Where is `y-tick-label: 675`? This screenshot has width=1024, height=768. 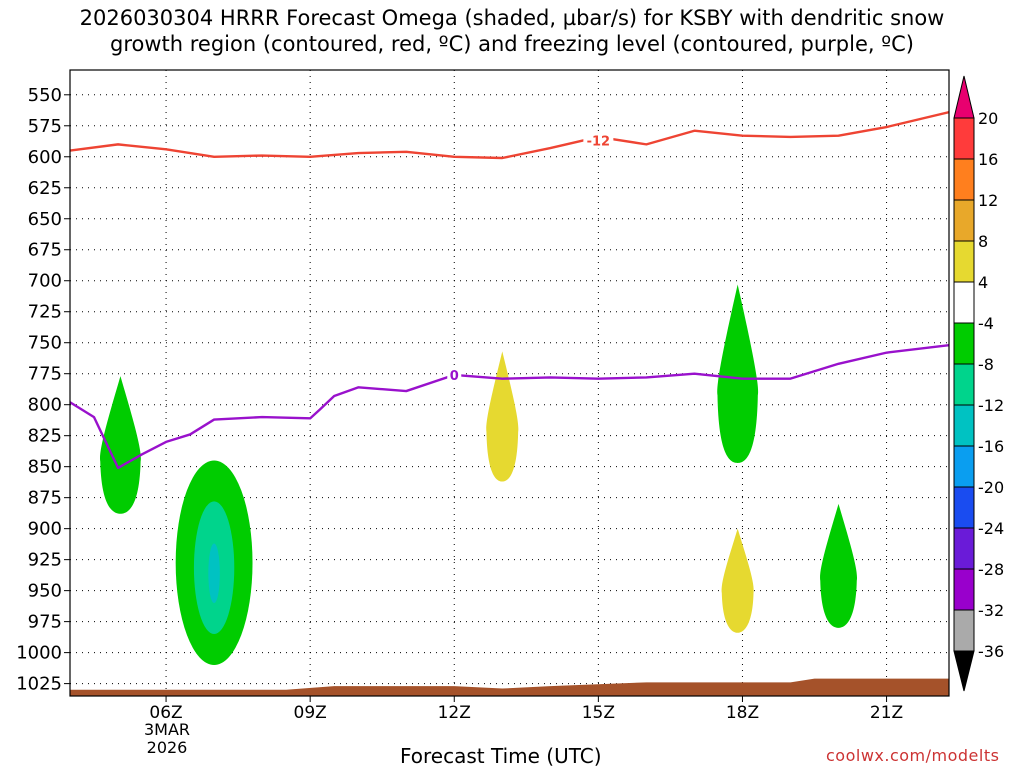 y-tick-label: 675 is located at coordinates (45, 250).